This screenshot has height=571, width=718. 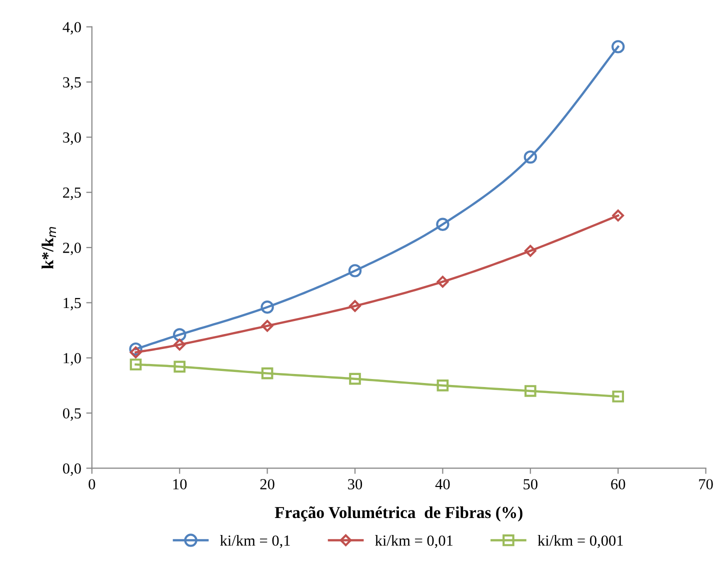 I want to click on y-tick-label: 1,5, so click(x=72, y=304).